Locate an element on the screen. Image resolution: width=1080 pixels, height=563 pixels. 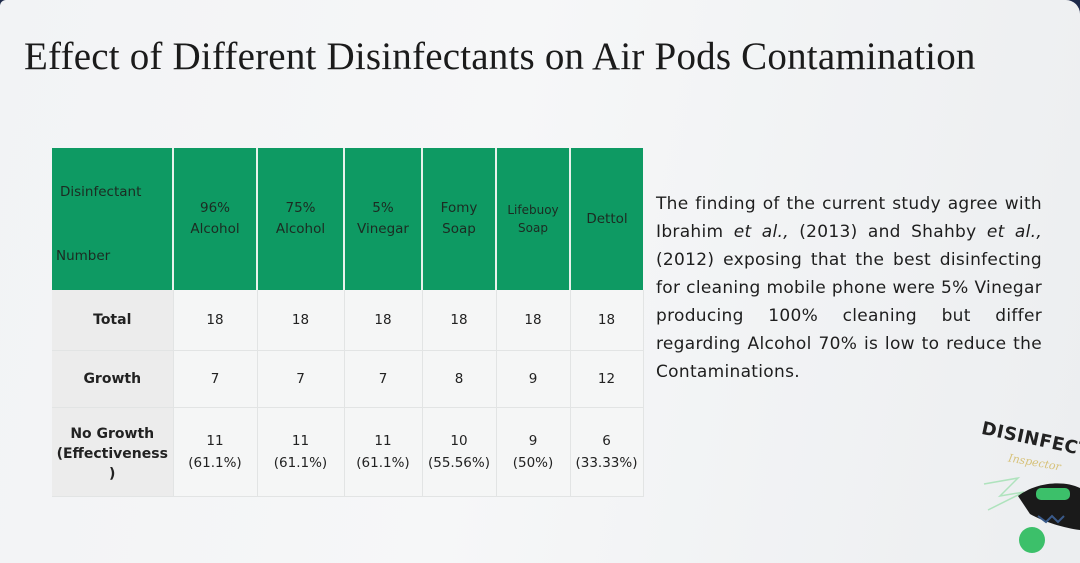
disinfect-logo: DISINFECT Inspector is located at coordinates (1029, 490).